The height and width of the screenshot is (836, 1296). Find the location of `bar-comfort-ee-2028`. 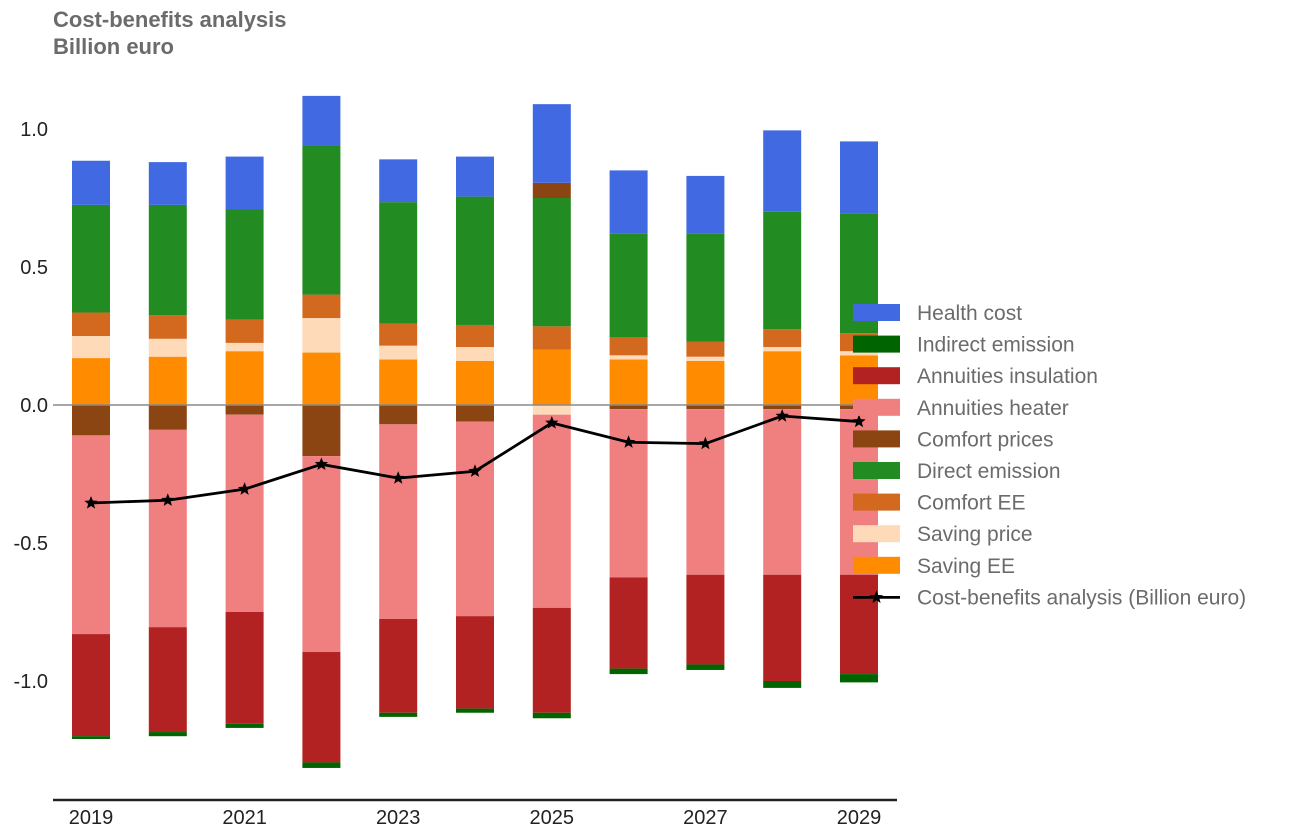

bar-comfort-ee-2028 is located at coordinates (782, 338).